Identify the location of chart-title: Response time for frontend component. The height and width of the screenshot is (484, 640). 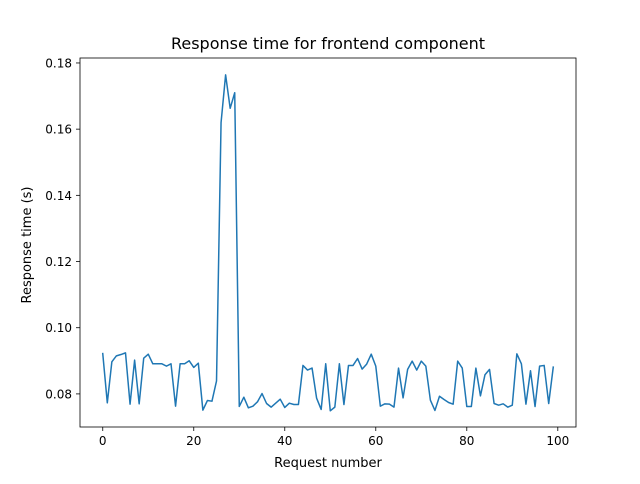
(328, 43).